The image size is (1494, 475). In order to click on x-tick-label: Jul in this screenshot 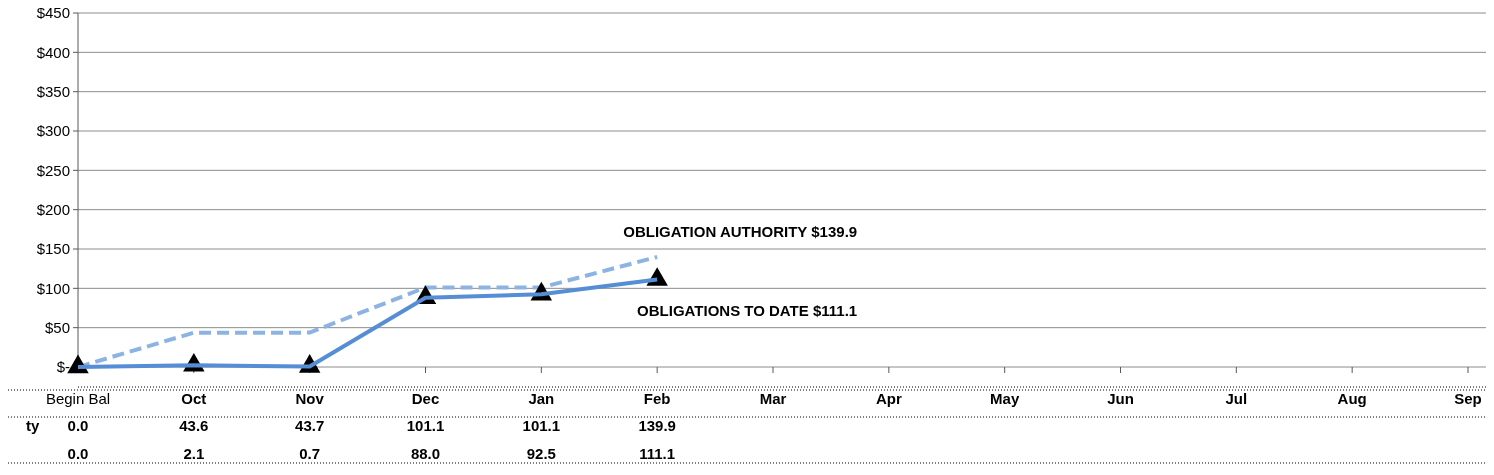, I will do `click(1236, 398)`.